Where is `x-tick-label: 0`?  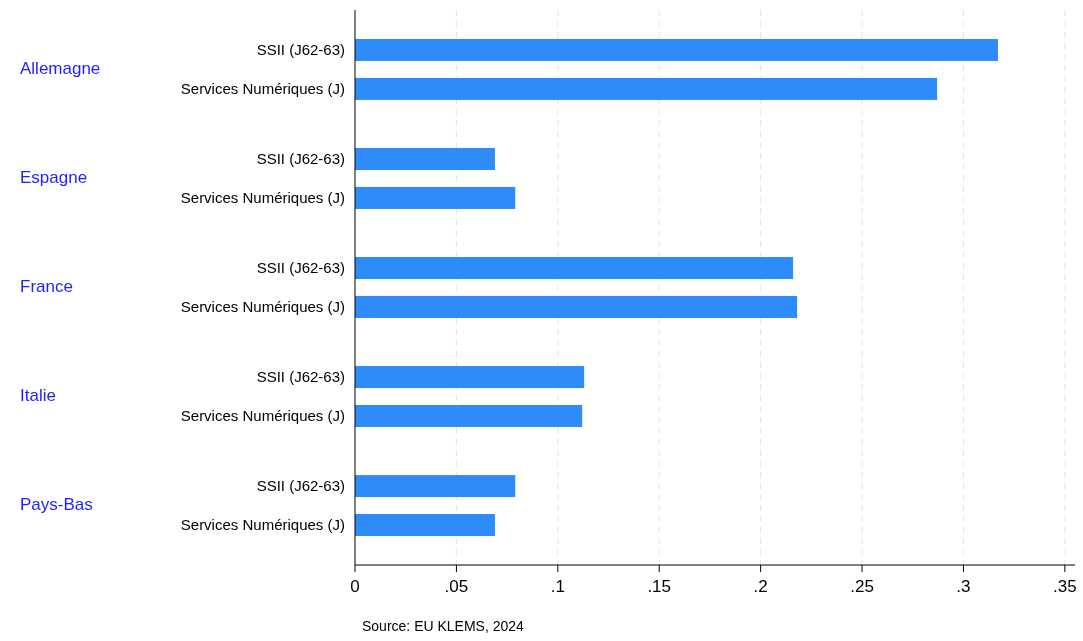
x-tick-label: 0 is located at coordinates (355, 586).